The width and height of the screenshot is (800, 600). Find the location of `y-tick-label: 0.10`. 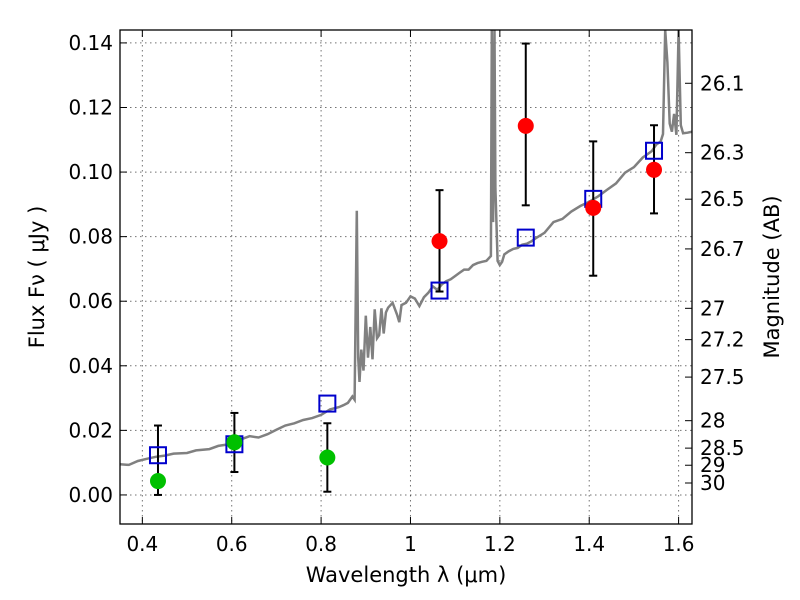

y-tick-label: 0.10 is located at coordinates (90, 172).